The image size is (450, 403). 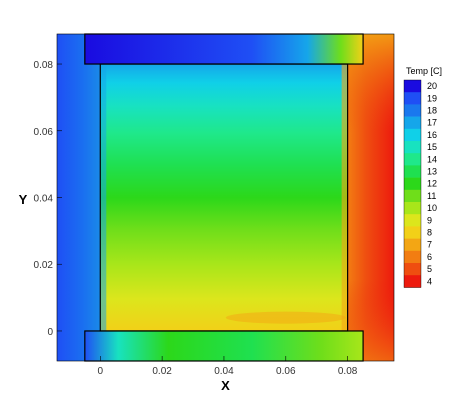 I want to click on legend-label: 17, so click(x=432, y=123).